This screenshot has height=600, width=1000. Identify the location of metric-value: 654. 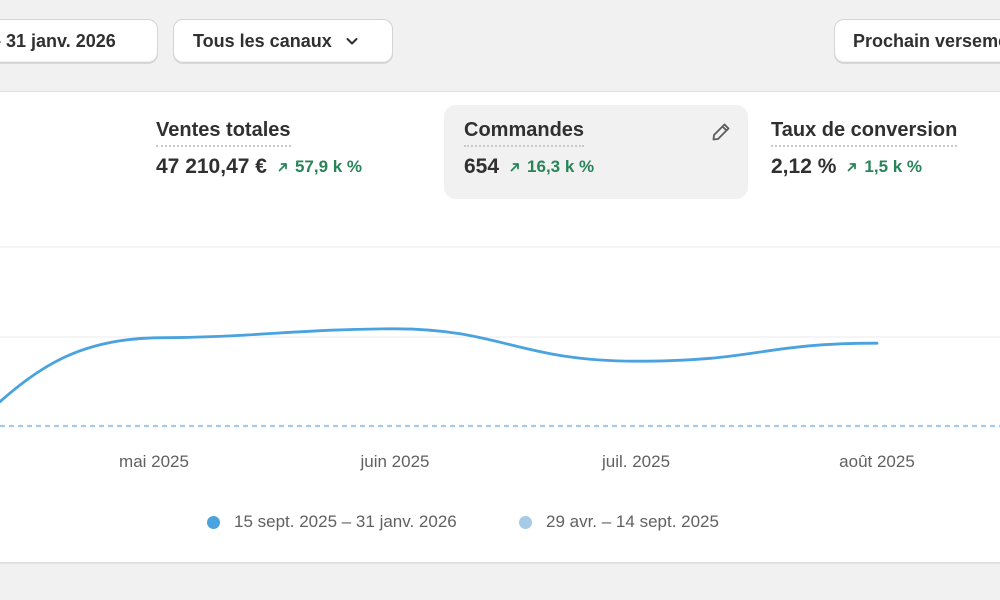
(482, 166).